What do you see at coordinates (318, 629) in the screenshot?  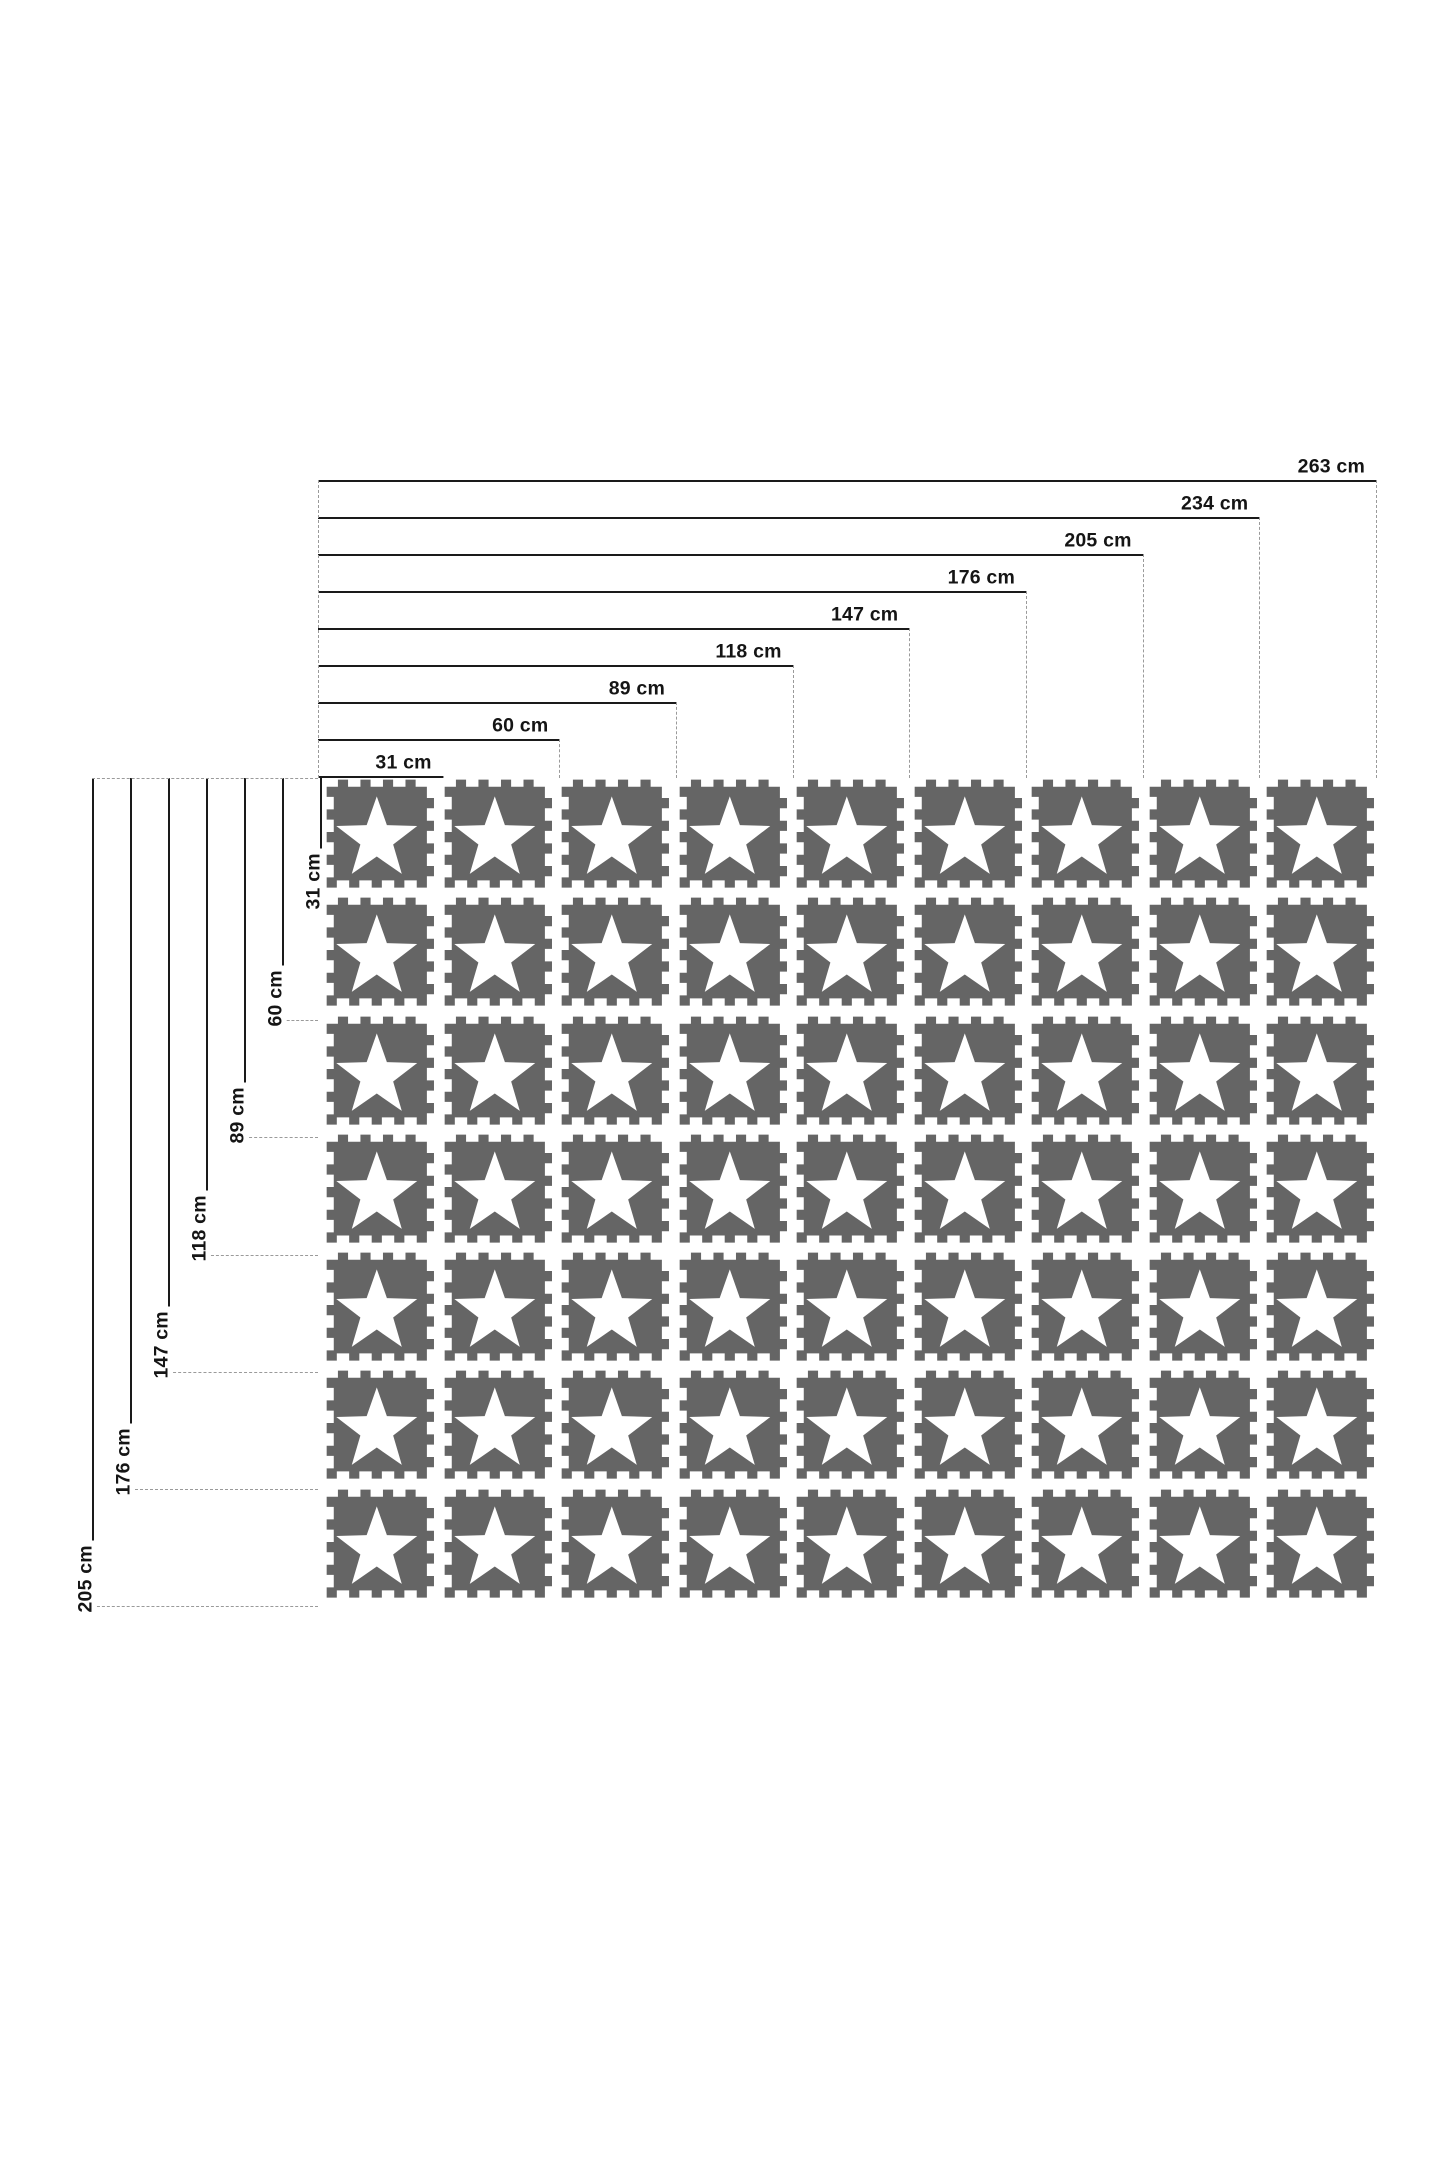 I see `horizontal-origin-extension-line` at bounding box center [318, 629].